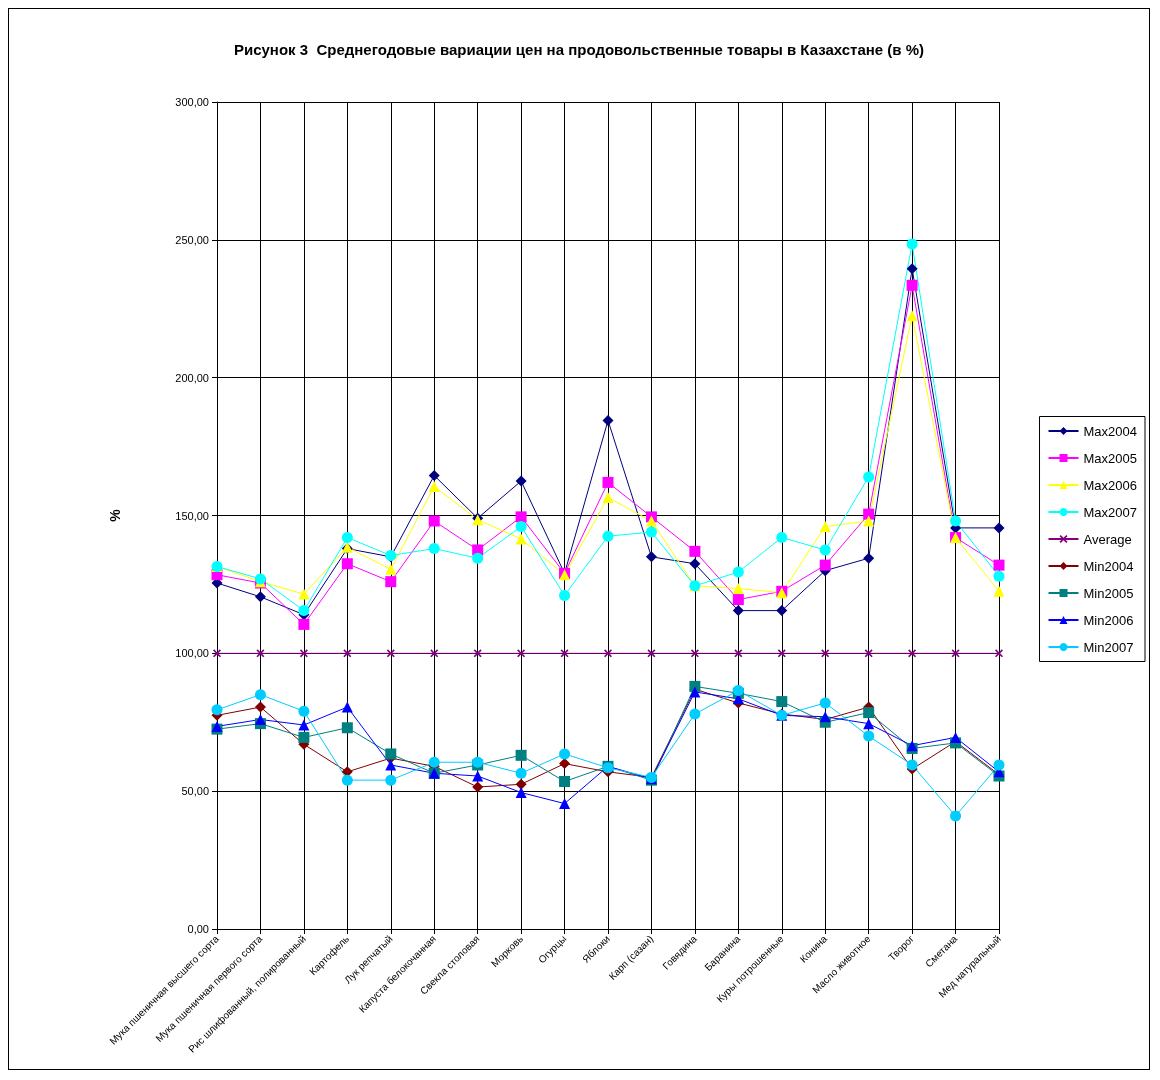  Describe the element at coordinates (198, 929) in the screenshot. I see `y-tick-label: 0,00` at that location.